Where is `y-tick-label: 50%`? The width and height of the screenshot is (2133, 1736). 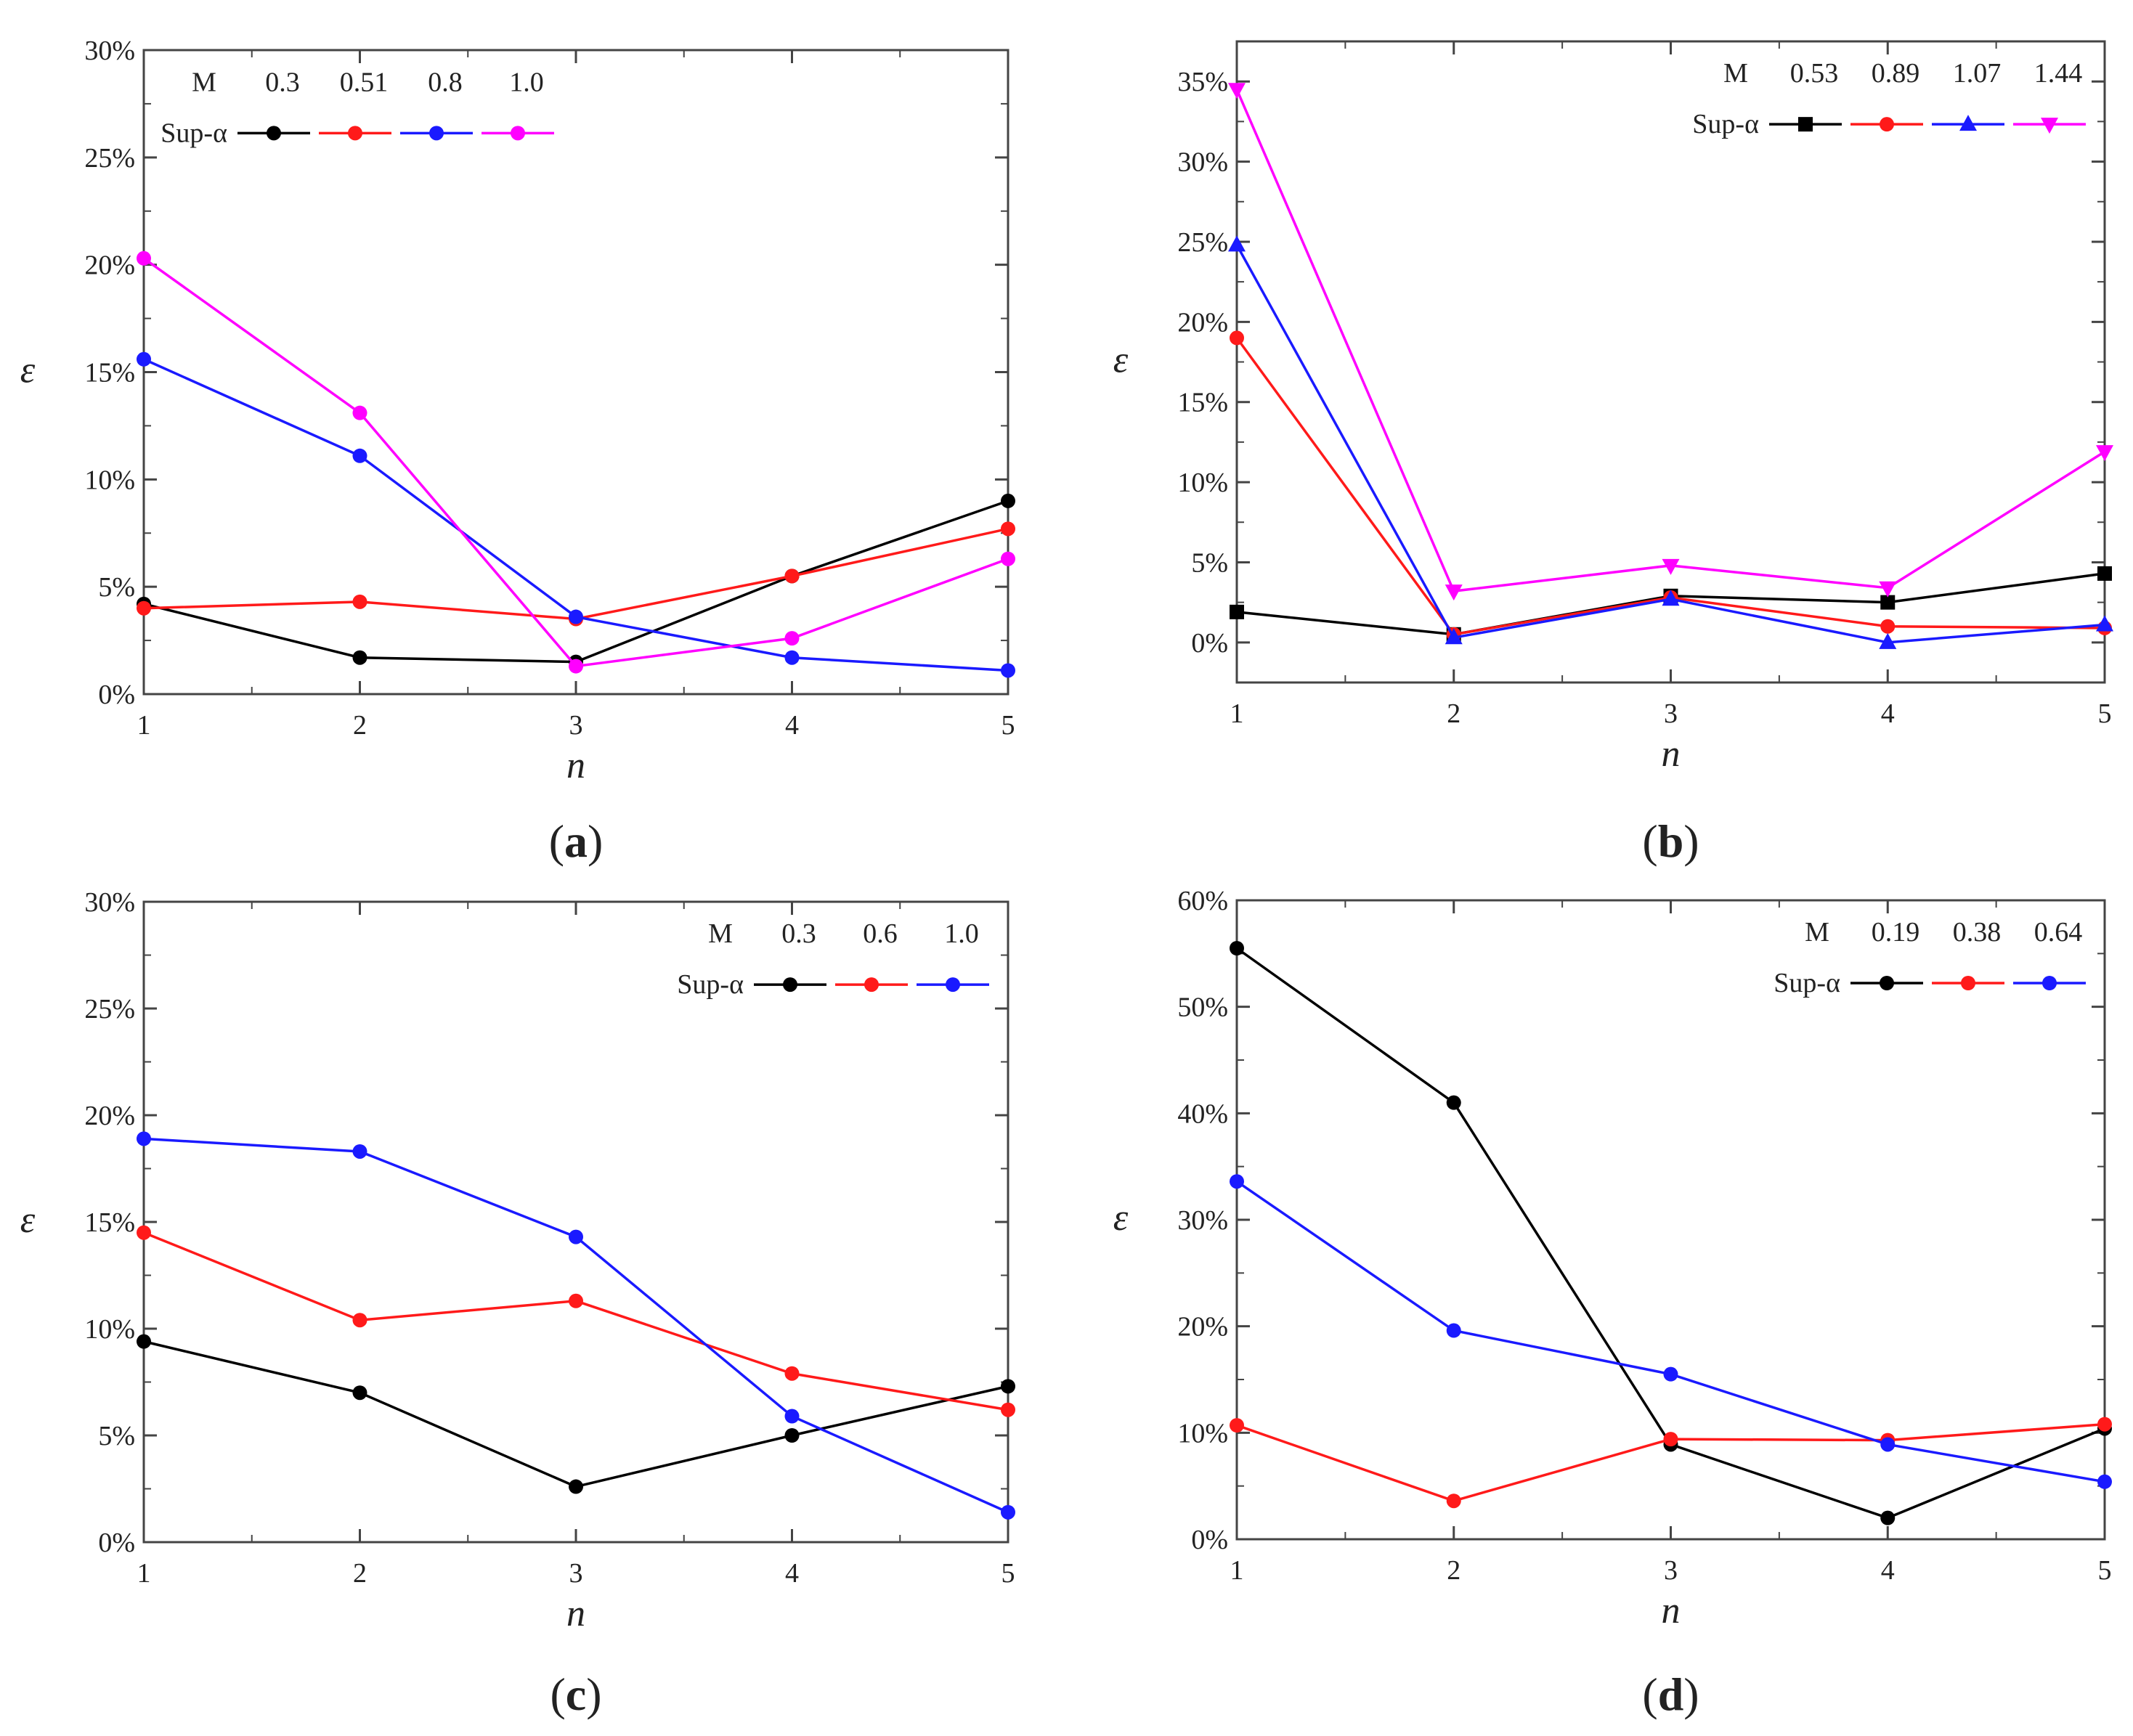
y-tick-label: 50% is located at coordinates (1202, 1008).